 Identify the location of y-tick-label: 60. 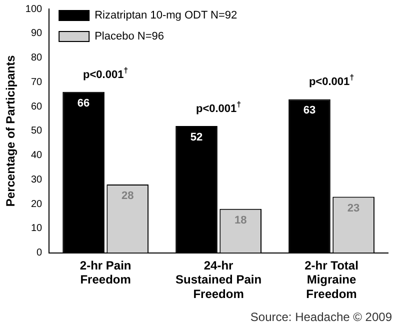
(36, 106).